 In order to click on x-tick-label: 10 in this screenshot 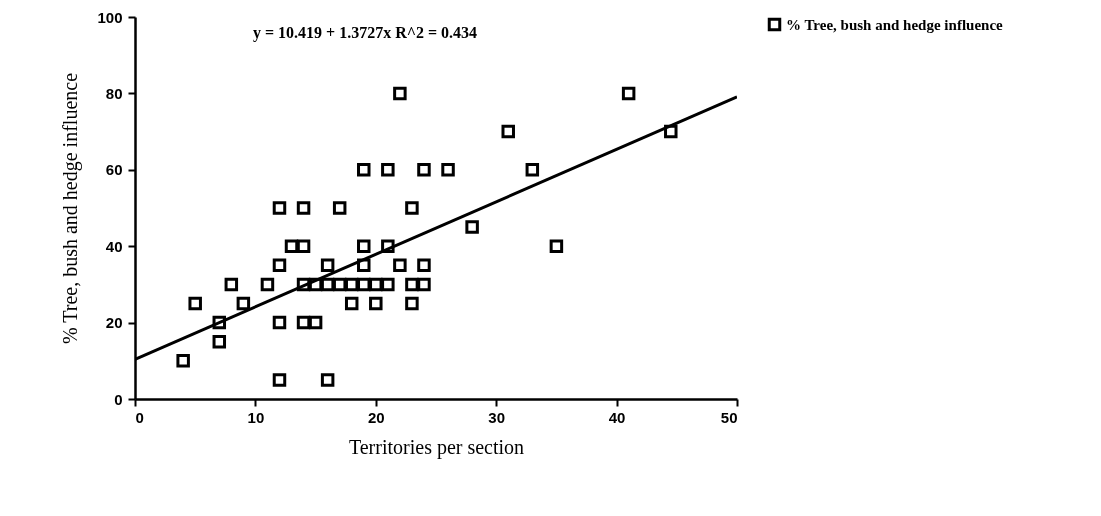, I will do `click(256, 417)`.